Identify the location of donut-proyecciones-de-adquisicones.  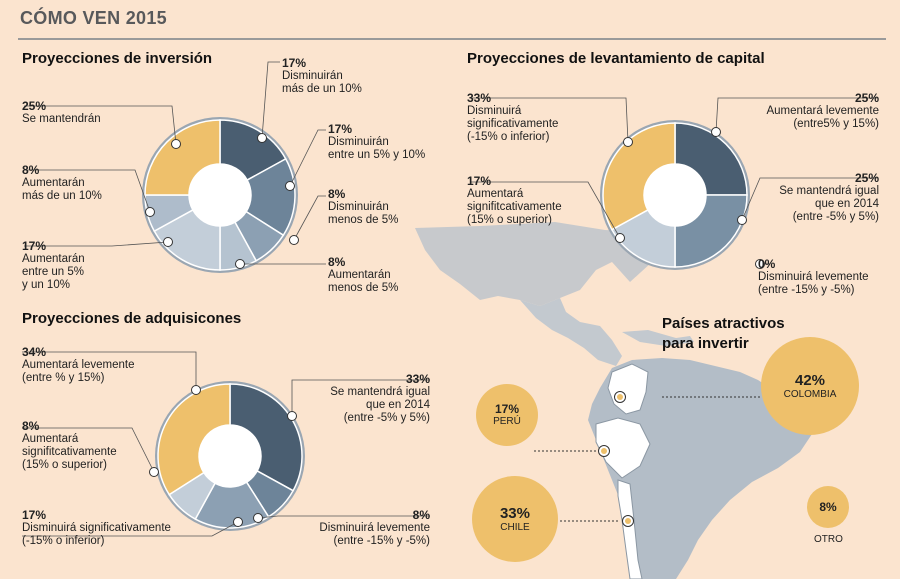
(230, 456).